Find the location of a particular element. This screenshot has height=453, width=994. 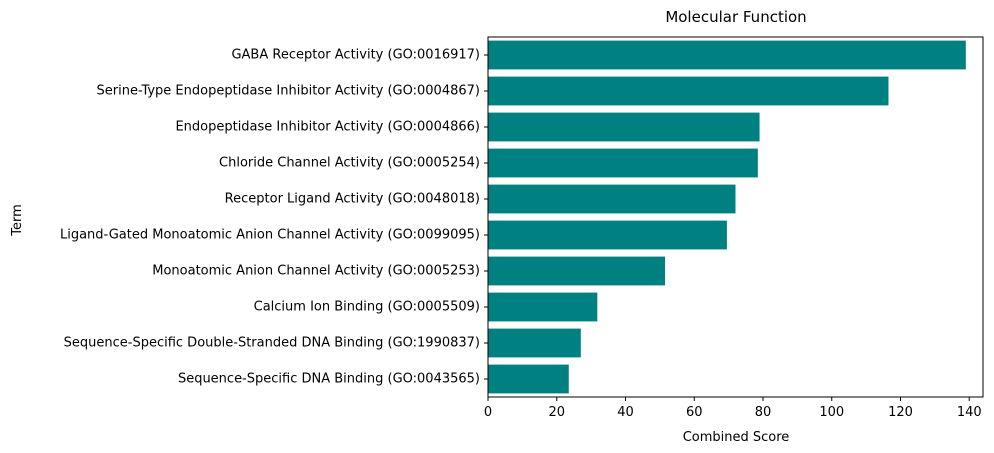

y-tick-label: Receptor Ligand Activity (GO:0048018) is located at coordinates (352, 199).